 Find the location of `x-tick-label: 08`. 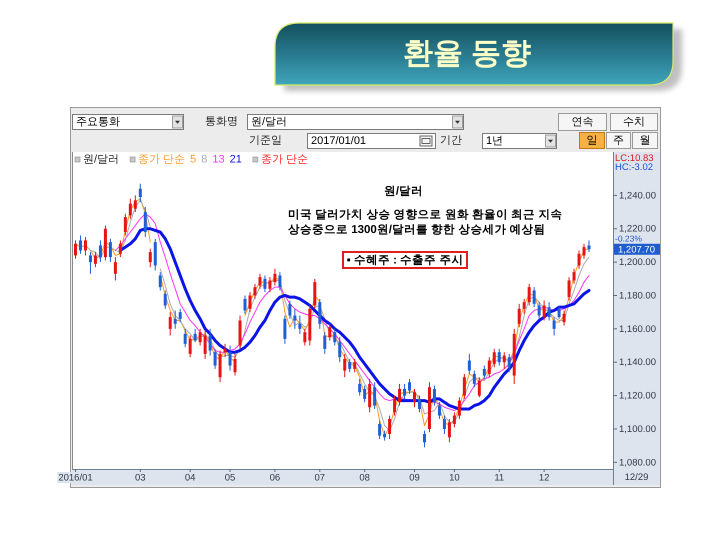

x-tick-label: 08 is located at coordinates (364, 477).